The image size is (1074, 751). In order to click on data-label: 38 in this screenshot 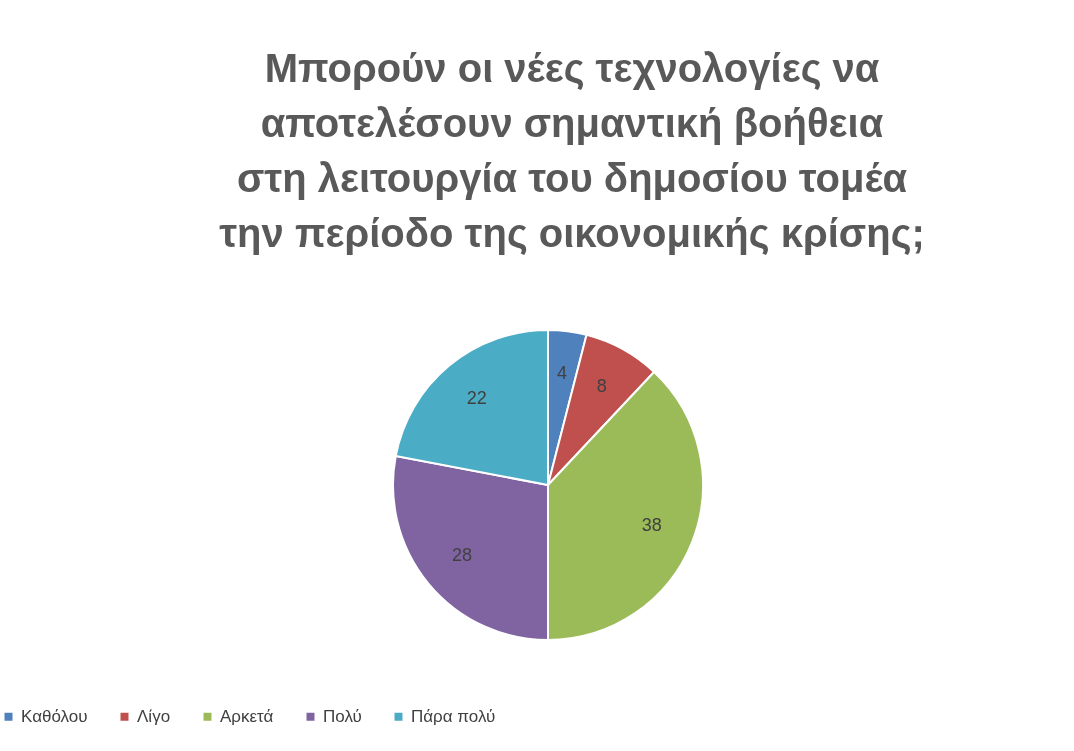, I will do `click(651, 525)`.